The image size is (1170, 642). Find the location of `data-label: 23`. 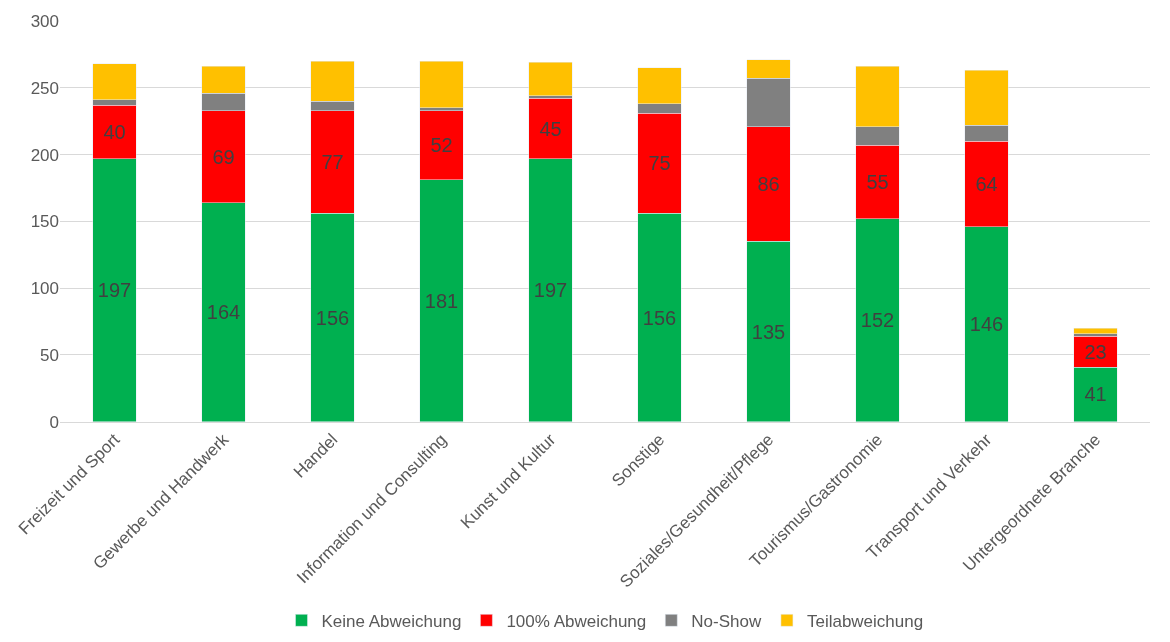

data-label: 23 is located at coordinates (1095, 351).